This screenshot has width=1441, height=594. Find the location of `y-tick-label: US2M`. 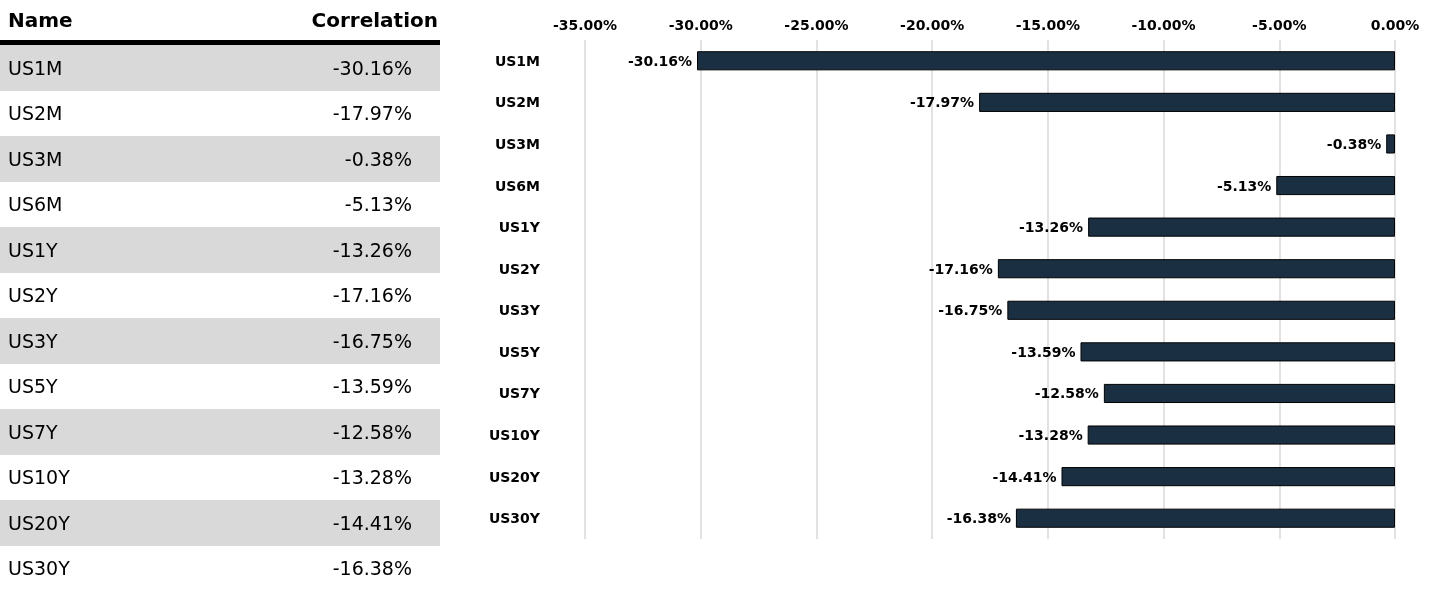

y-tick-label: US2M is located at coordinates (517, 102).